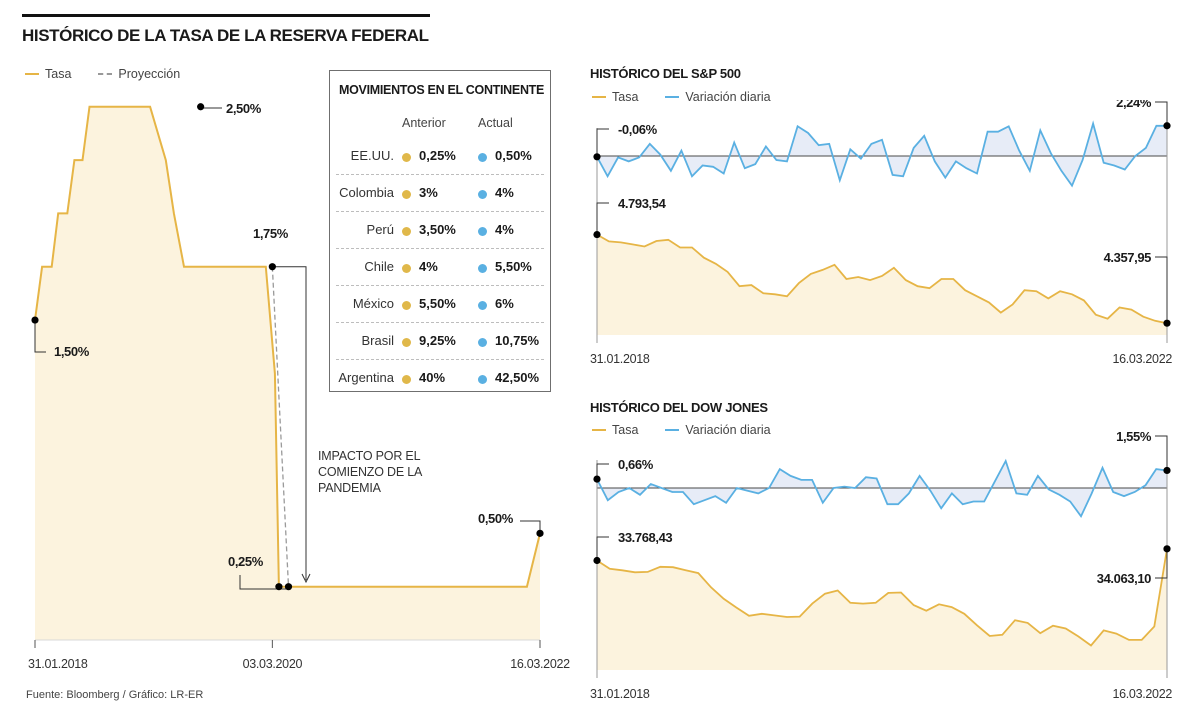 The height and width of the screenshot is (722, 1200). What do you see at coordinates (280, 426) in the screenshot?
I see `proyeccion-line` at bounding box center [280, 426].